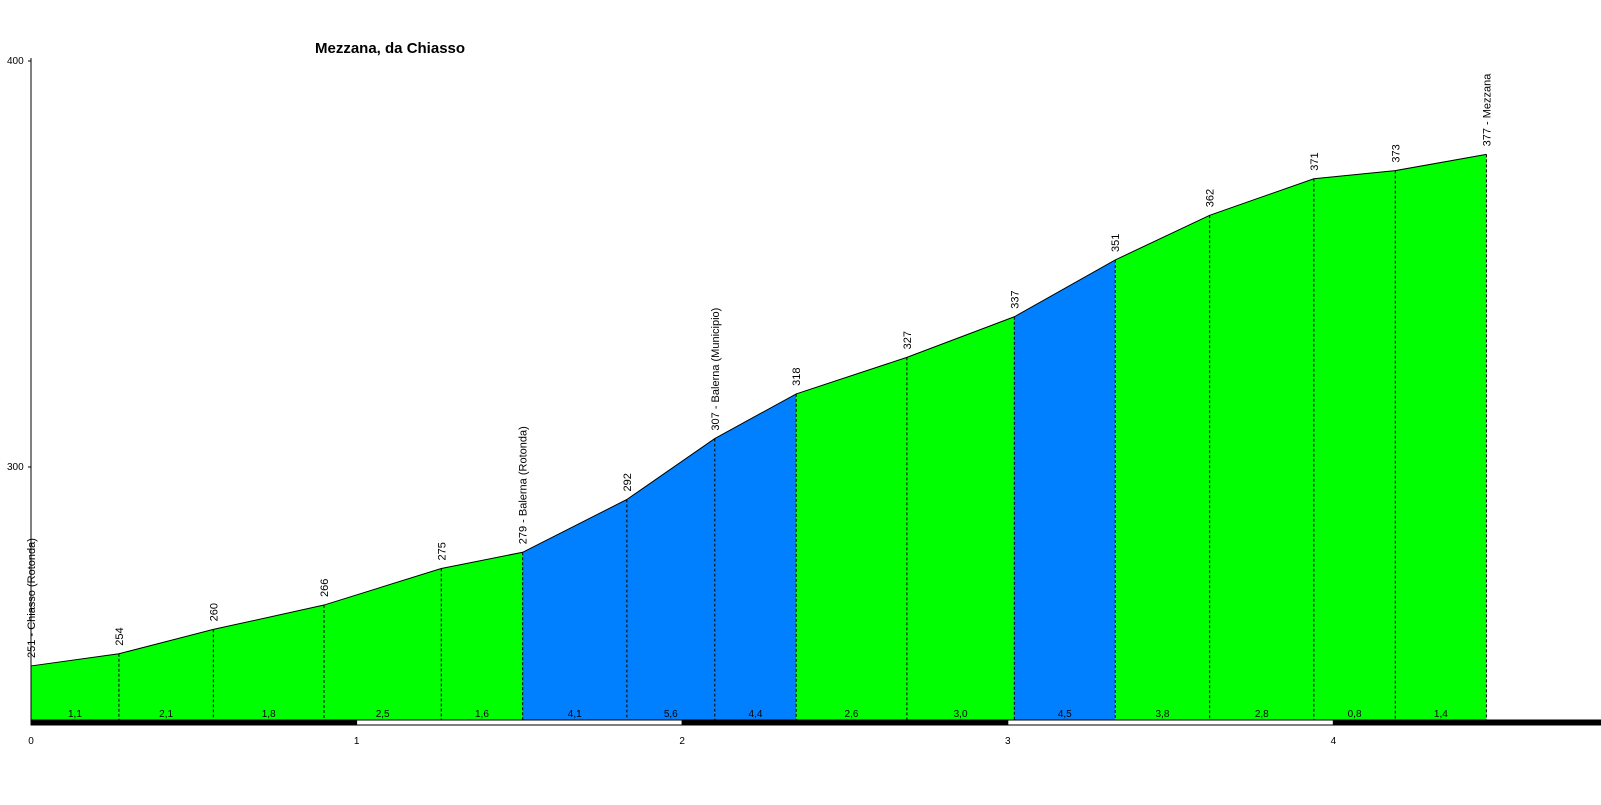  Describe the element at coordinates (1262, 714) in the screenshot. I see `gradient-label: 2,8` at that location.